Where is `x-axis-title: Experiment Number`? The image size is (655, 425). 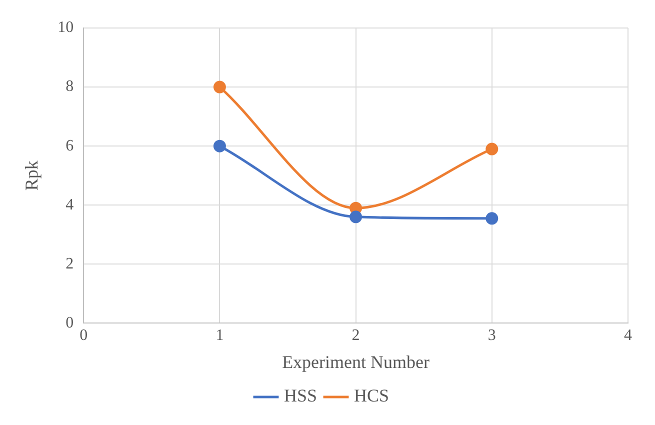 x-axis-title: Experiment Number is located at coordinates (356, 362).